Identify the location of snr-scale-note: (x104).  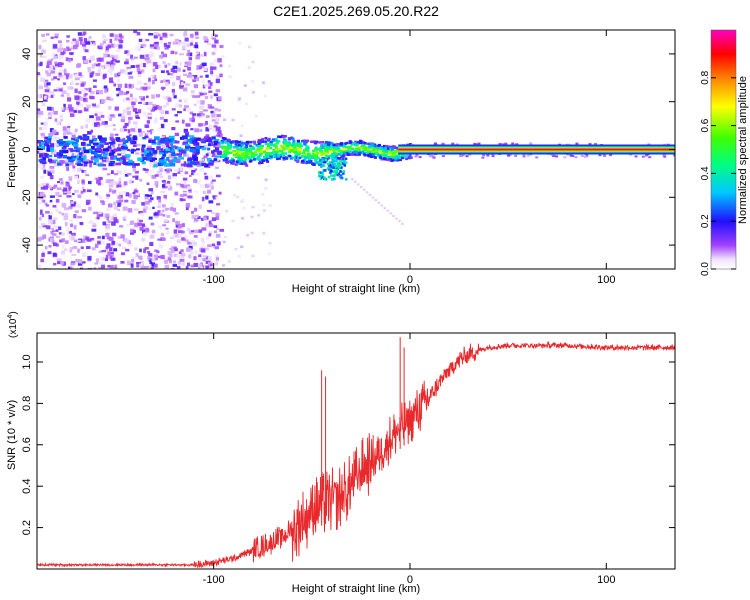
(13, 324).